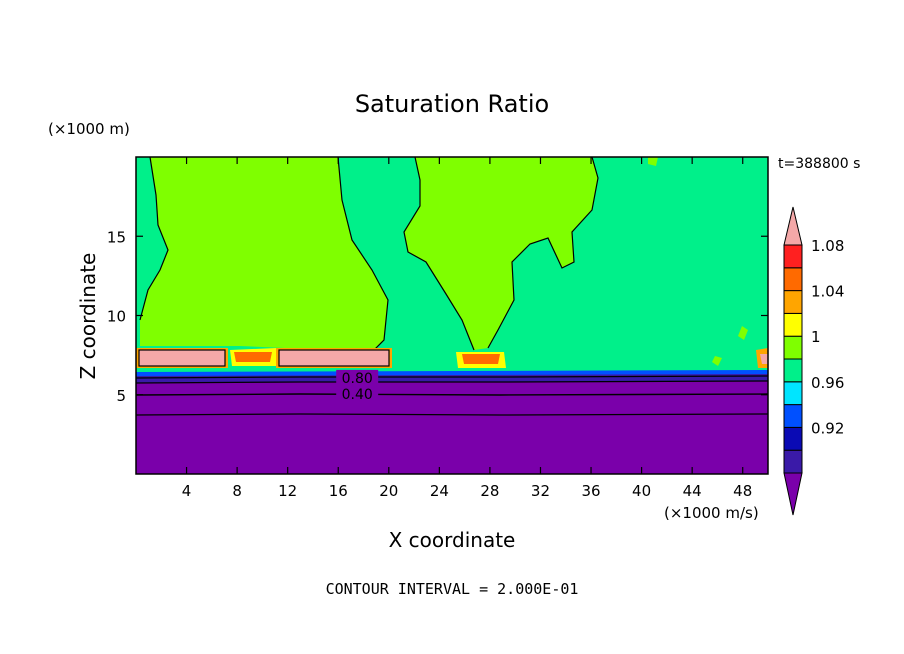 The image size is (904, 654). Describe the element at coordinates (499, 358) in the screenshot. I see `supersat-patches` at that location.